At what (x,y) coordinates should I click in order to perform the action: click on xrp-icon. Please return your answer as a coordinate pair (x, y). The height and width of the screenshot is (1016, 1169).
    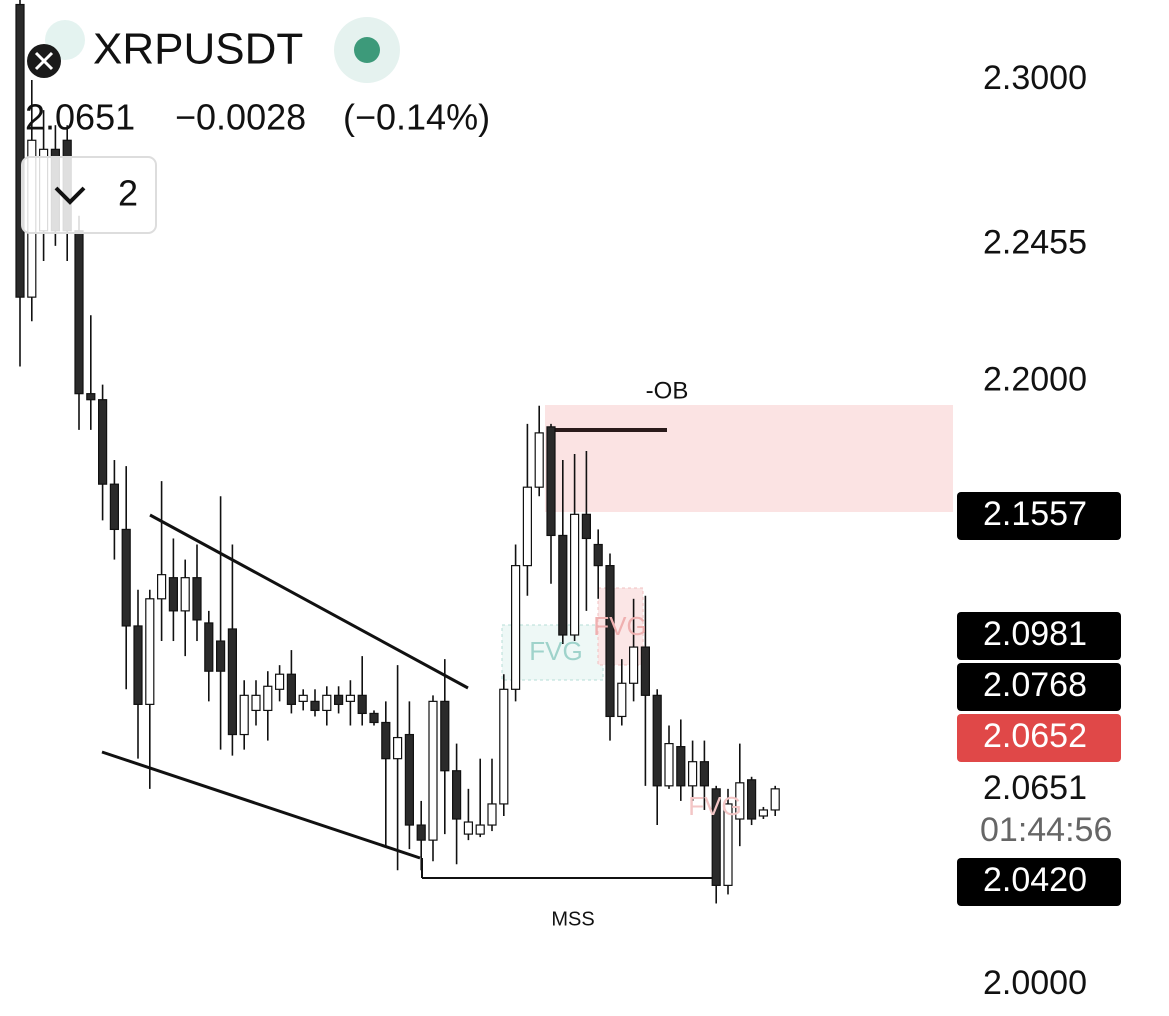
    Looking at the image, I should click on (44, 61).